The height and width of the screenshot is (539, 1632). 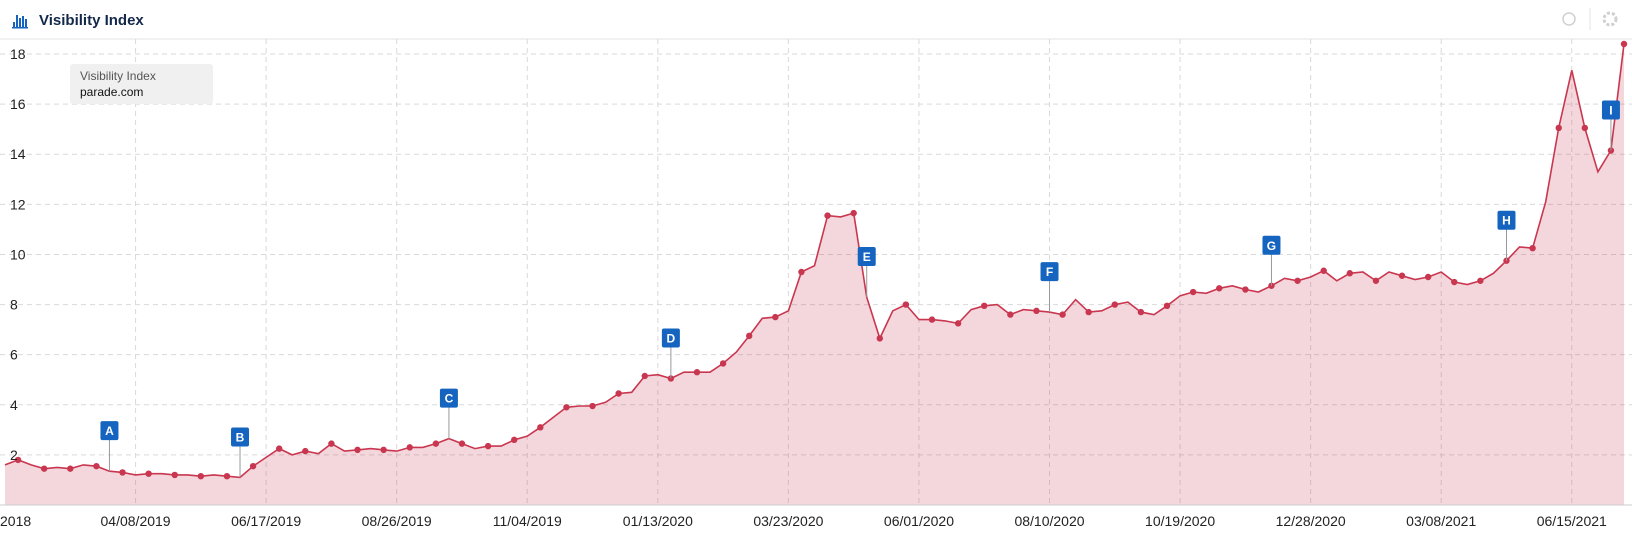 What do you see at coordinates (266, 521) in the screenshot?
I see `x-tick-label: 06/17/2019` at bounding box center [266, 521].